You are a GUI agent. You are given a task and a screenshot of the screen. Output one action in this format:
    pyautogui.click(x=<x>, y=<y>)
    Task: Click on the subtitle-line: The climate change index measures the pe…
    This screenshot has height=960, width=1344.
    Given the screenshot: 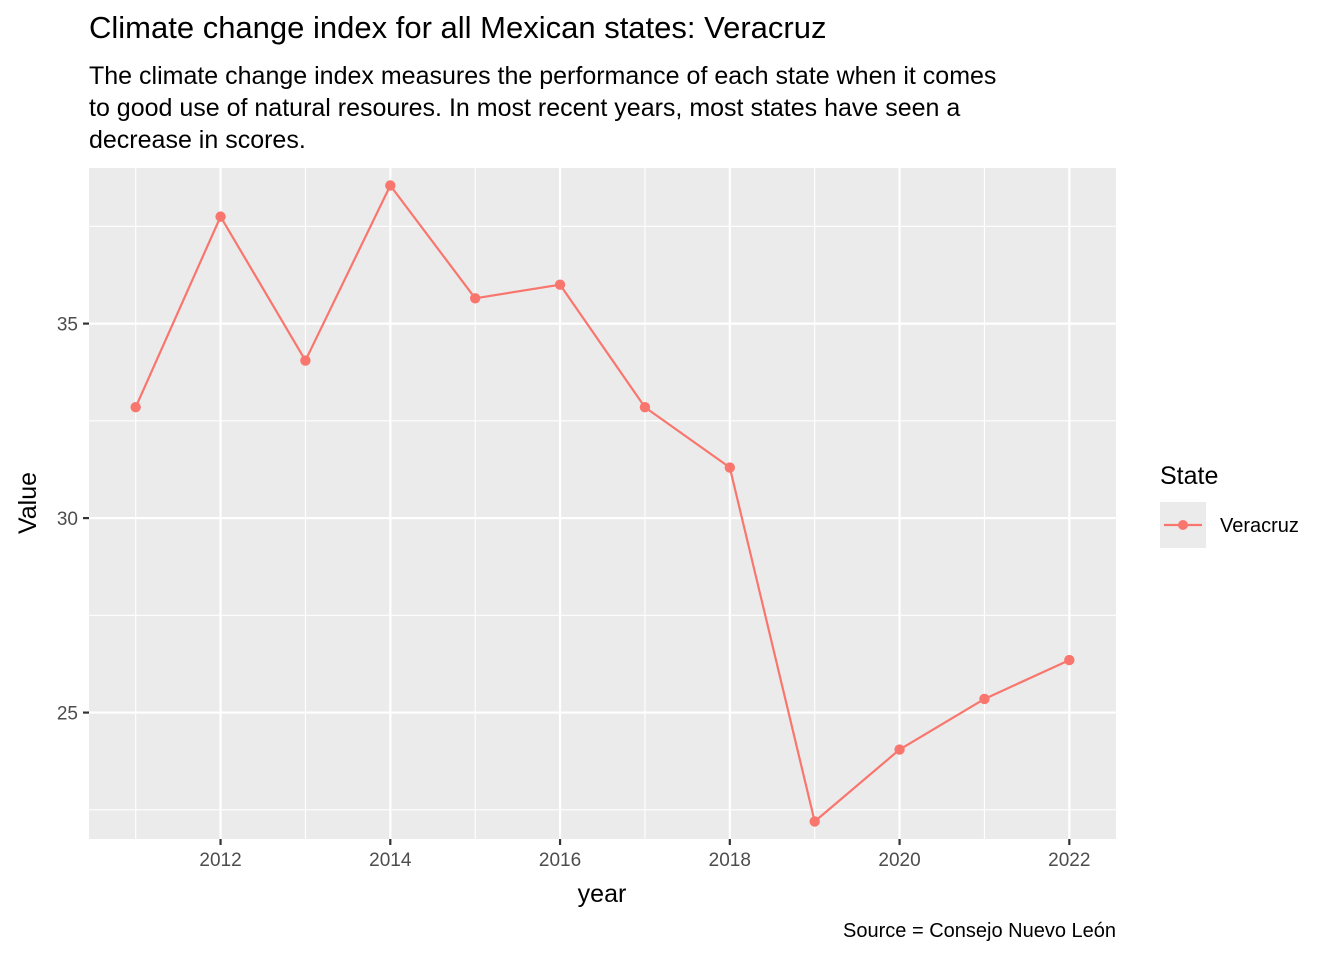 What is the action you would take?
    pyautogui.click(x=543, y=76)
    